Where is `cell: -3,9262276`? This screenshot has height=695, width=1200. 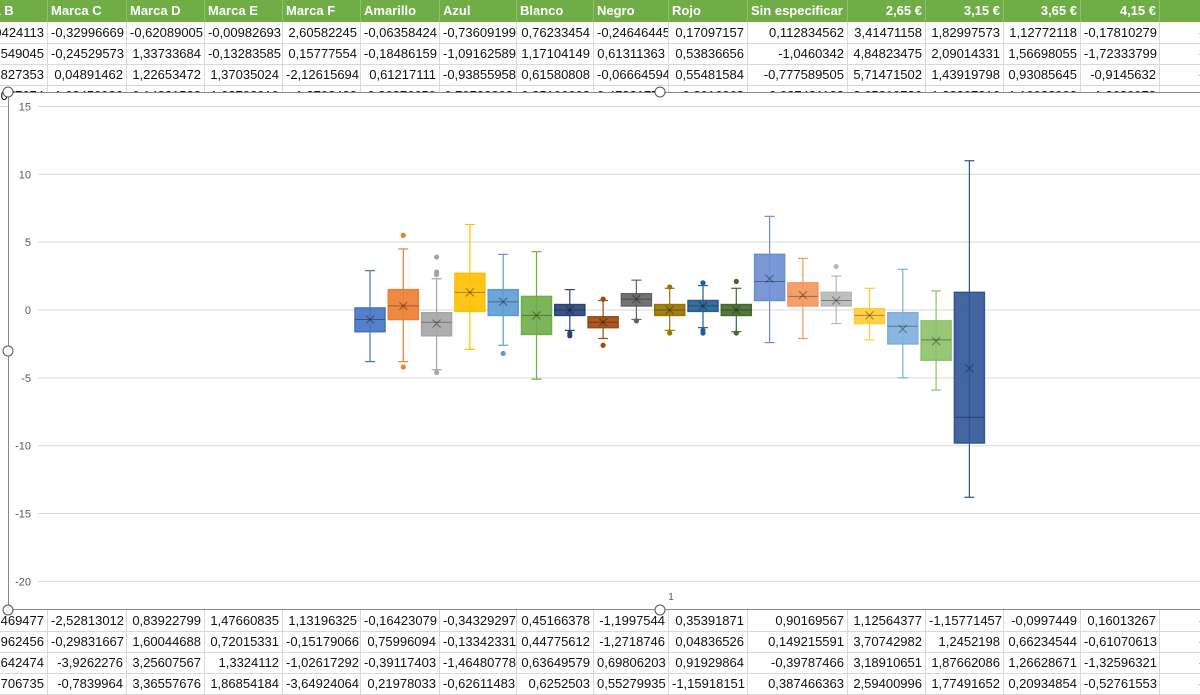
cell: -3,9262276 is located at coordinates (87, 662).